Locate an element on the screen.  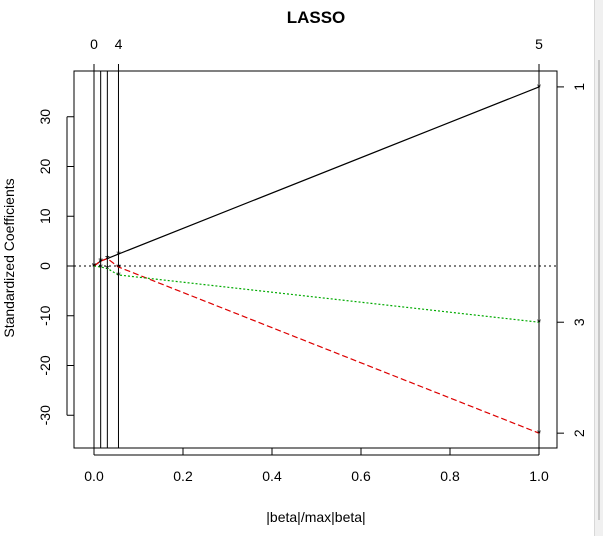
y-tick-label: -20 is located at coordinates (45, 365).